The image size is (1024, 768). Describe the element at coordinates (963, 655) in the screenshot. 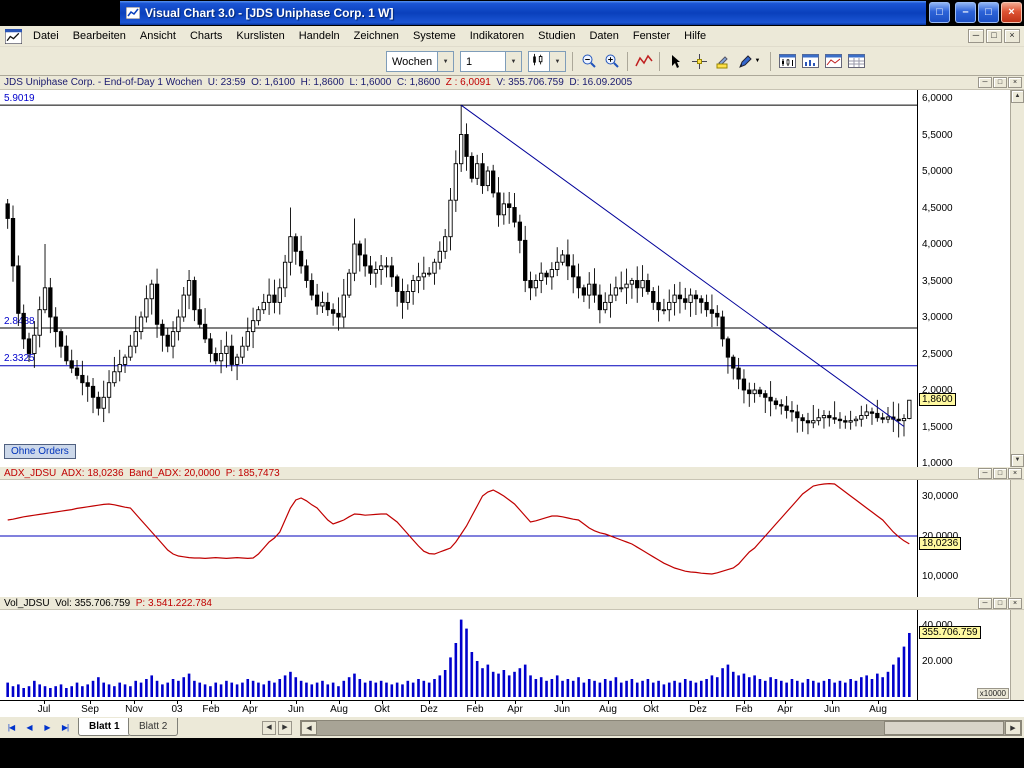

I see `volume-axis: x10000 40.000 20.000 355.706.759` at that location.